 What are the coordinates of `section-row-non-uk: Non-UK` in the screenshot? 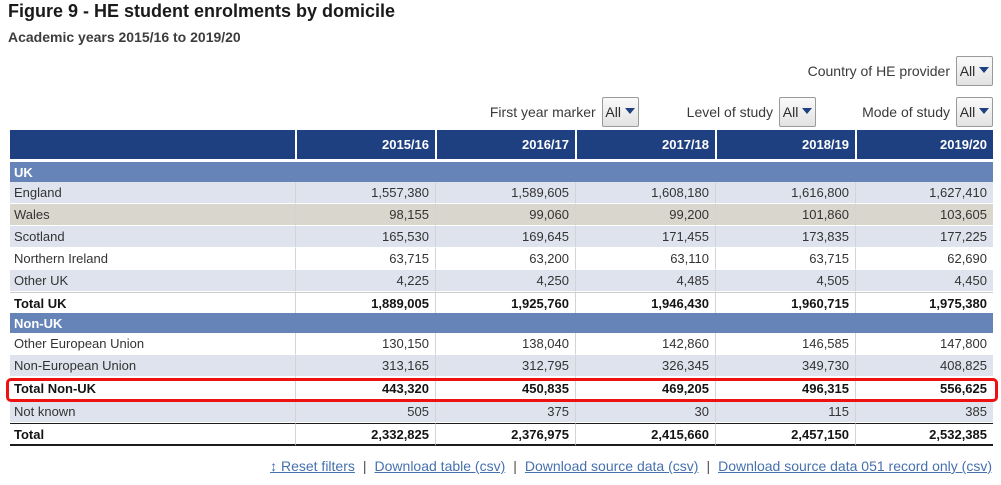 It's located at (501, 323).